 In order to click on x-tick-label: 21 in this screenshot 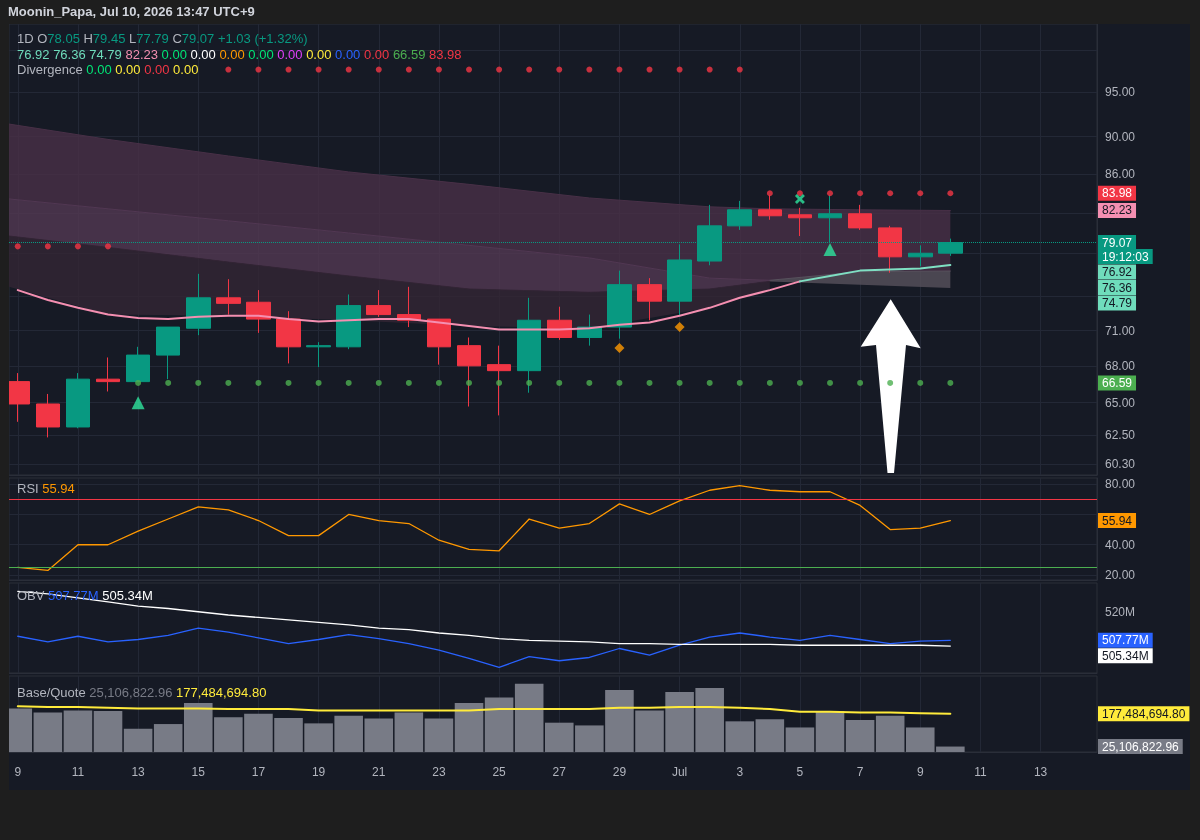, I will do `click(379, 772)`.